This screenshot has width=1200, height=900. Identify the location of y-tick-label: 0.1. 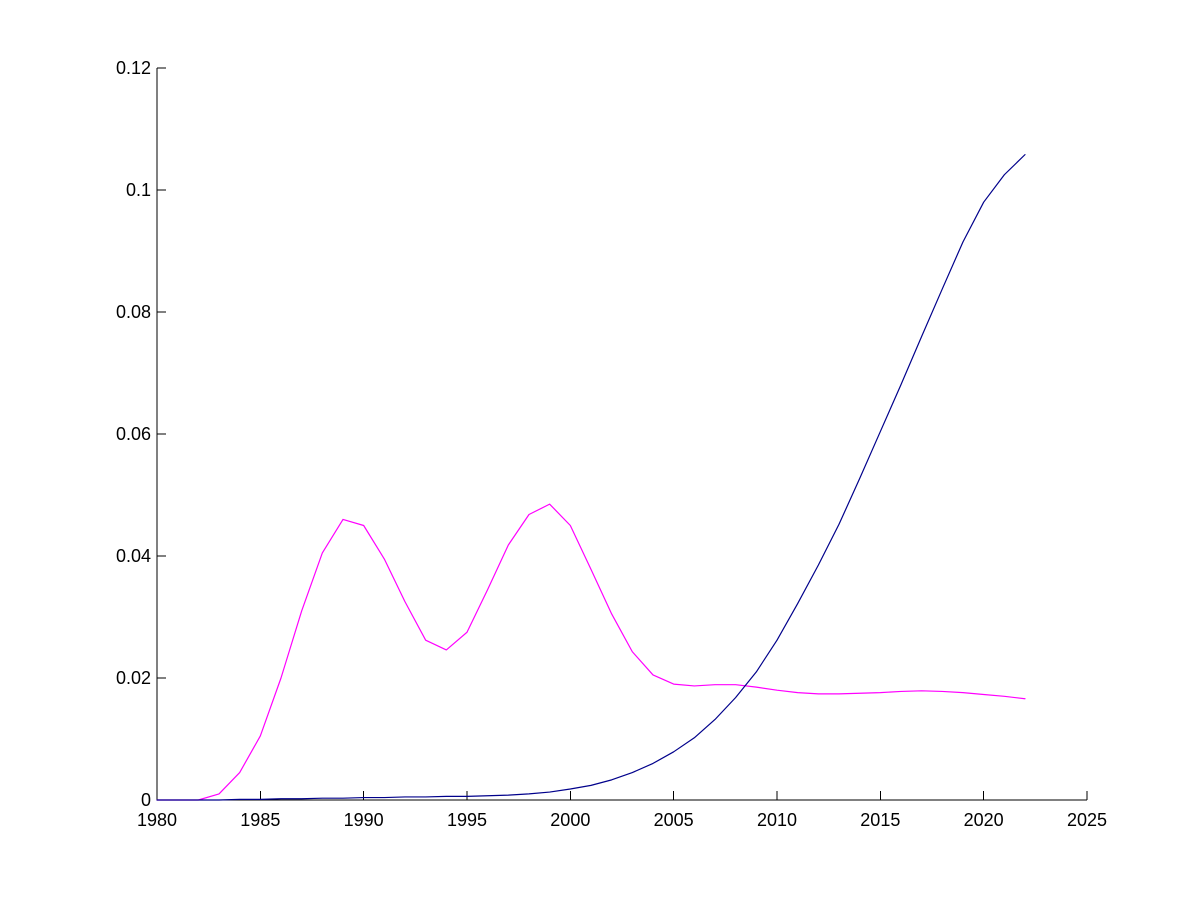
(138, 190).